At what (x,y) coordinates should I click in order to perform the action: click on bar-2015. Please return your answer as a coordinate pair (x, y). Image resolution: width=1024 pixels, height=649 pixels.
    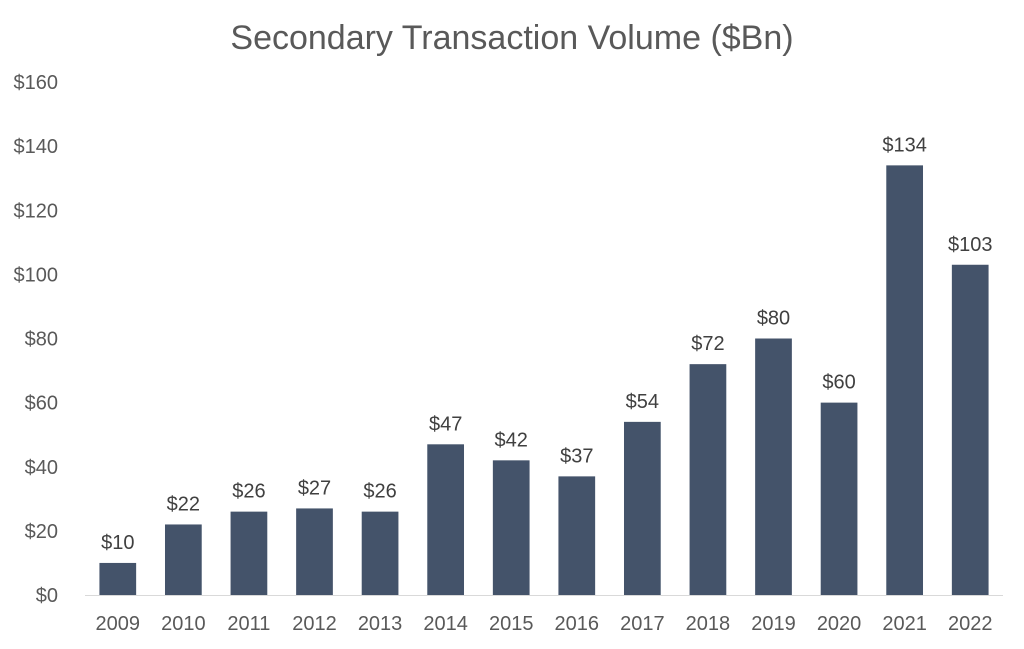
    Looking at the image, I should click on (511, 527).